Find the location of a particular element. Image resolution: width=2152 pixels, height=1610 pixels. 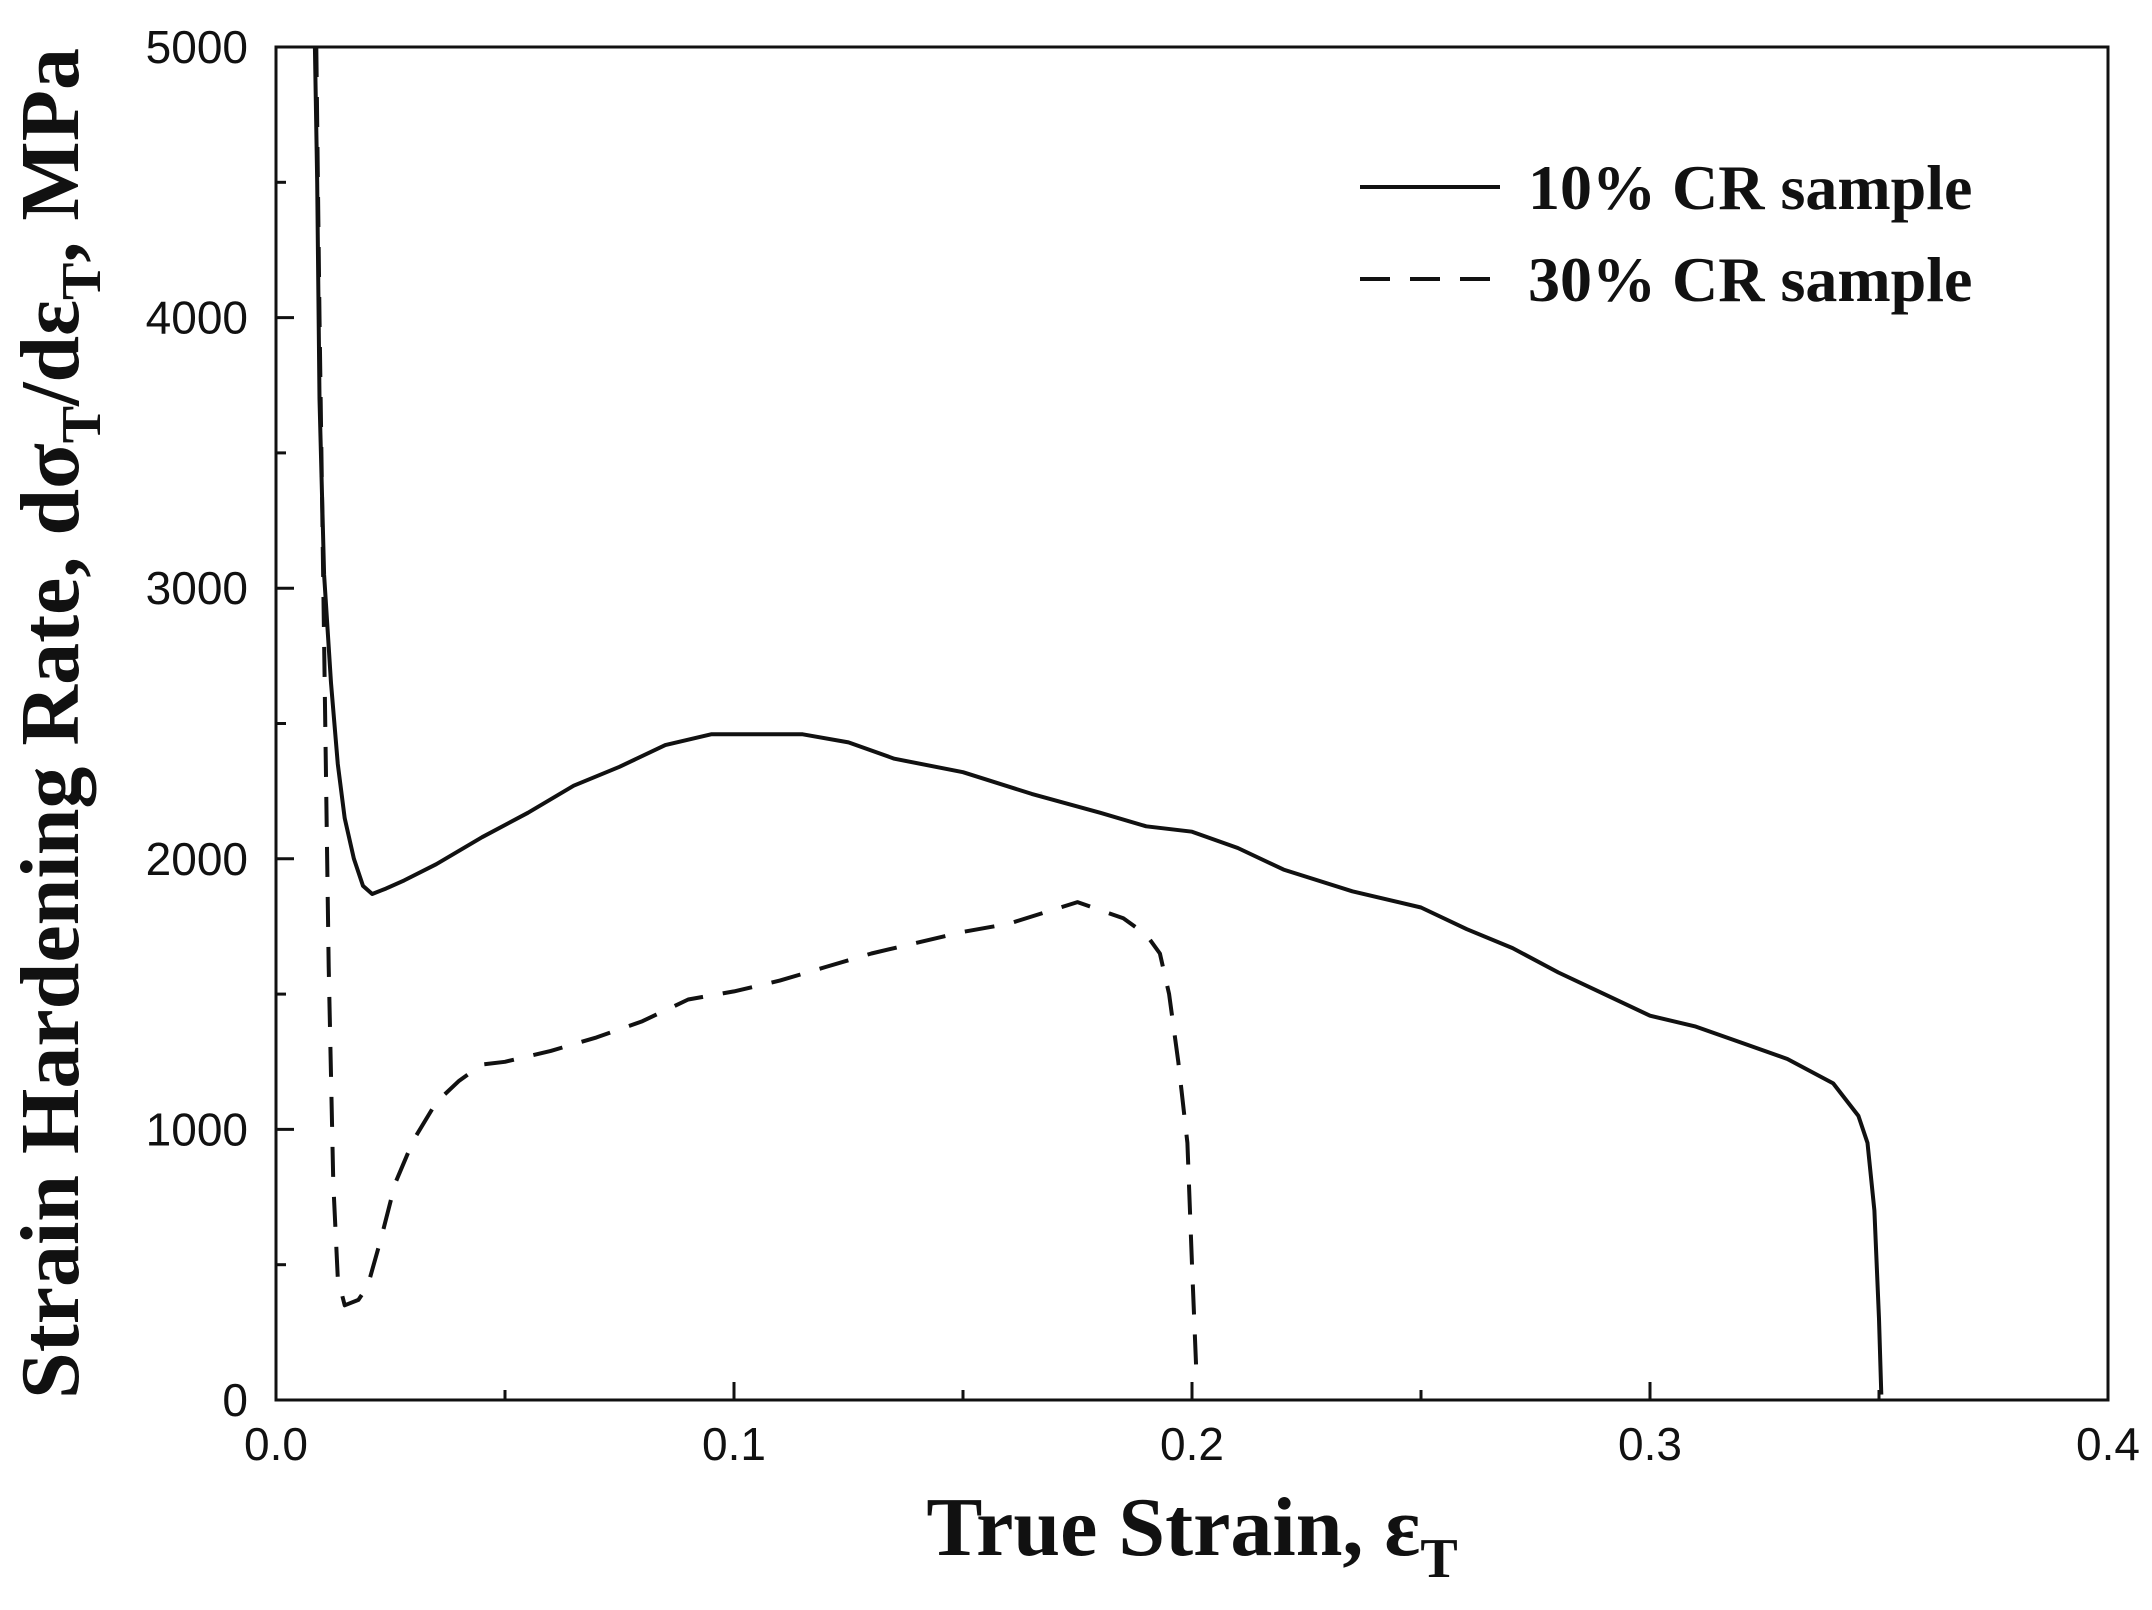

x-axis-title-main: True Strain, ε is located at coordinates (1173, 1527).